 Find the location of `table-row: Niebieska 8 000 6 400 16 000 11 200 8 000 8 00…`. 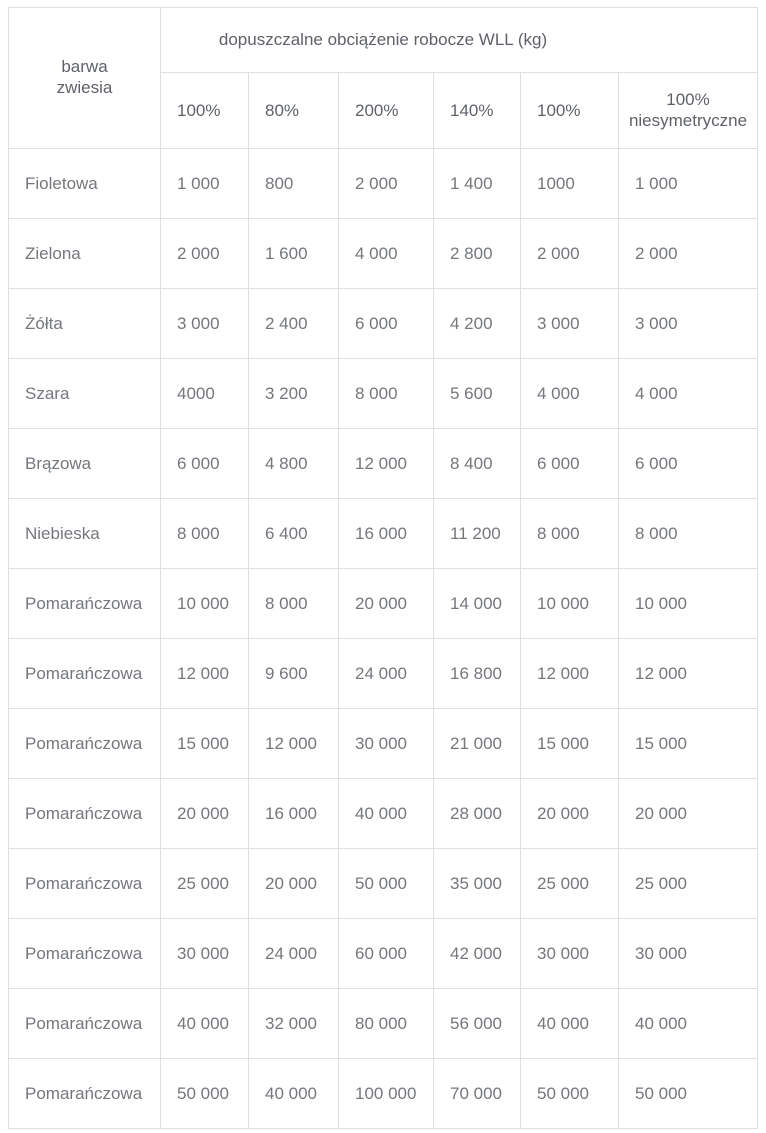

table-row: Niebieska 8 000 6 400 16 000 11 200 8 000 8 00… is located at coordinates (383, 533).